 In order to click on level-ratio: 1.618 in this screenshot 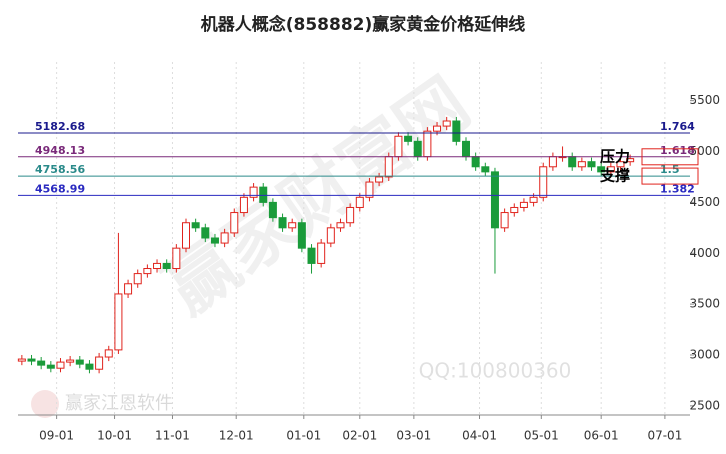, I will do `click(677, 150)`.